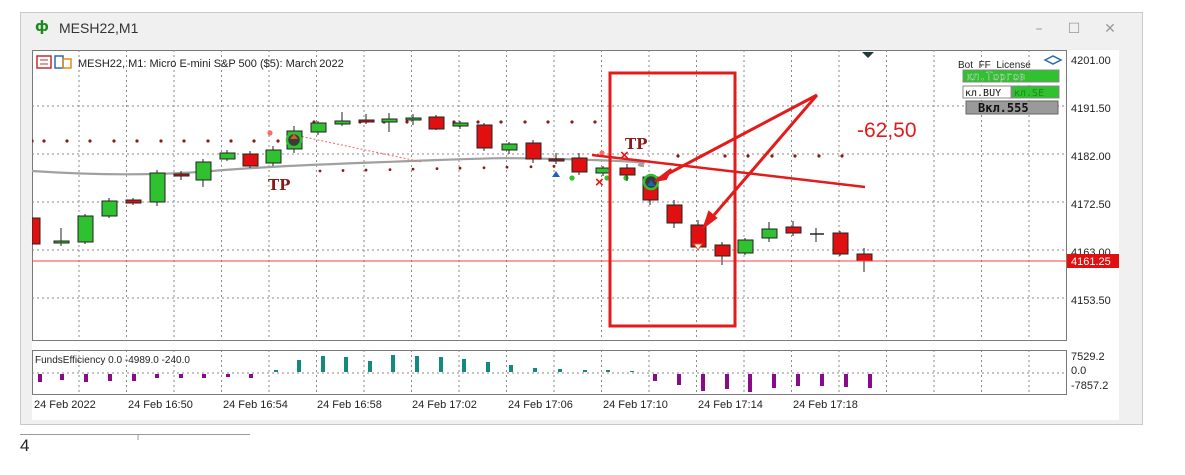  What do you see at coordinates (135, 432) in the screenshot?
I see `bottom-tab-strip` at bounding box center [135, 432].